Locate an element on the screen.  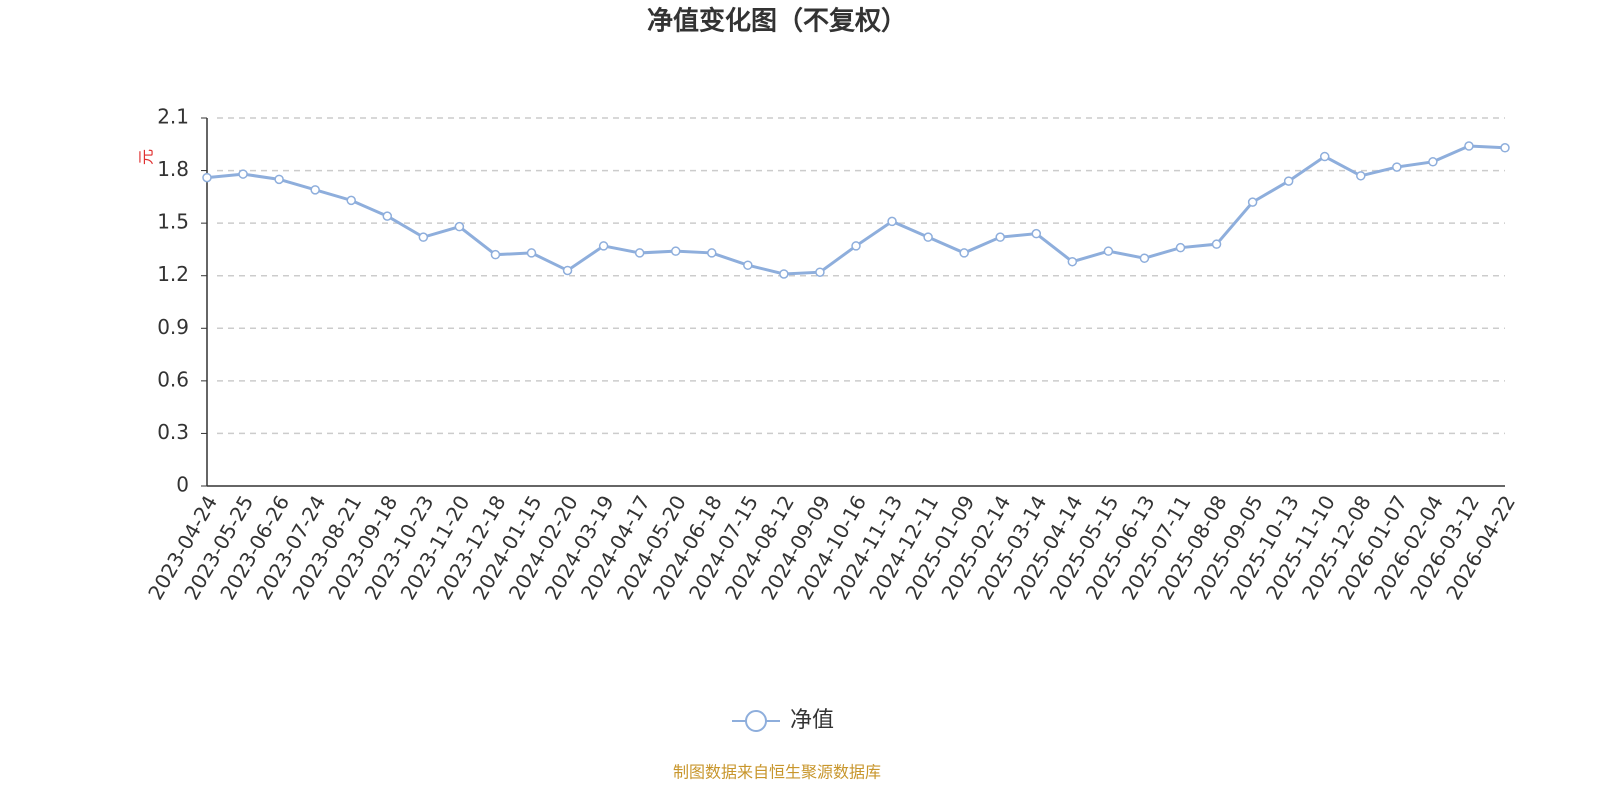
y-tick-label: 2.1 is located at coordinates (173, 117).